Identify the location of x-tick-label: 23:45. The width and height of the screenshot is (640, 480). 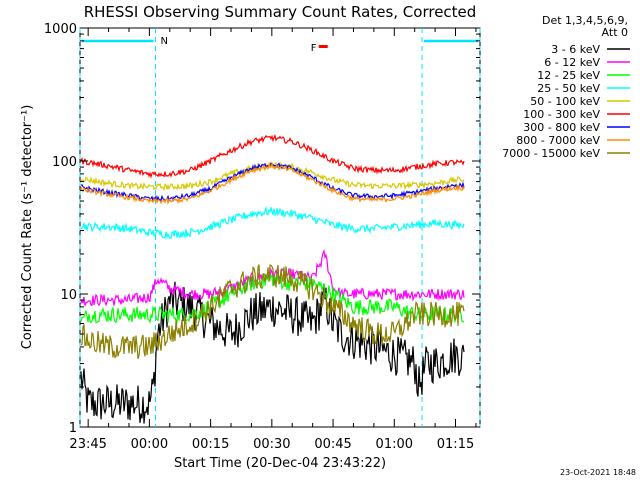
(87, 444).